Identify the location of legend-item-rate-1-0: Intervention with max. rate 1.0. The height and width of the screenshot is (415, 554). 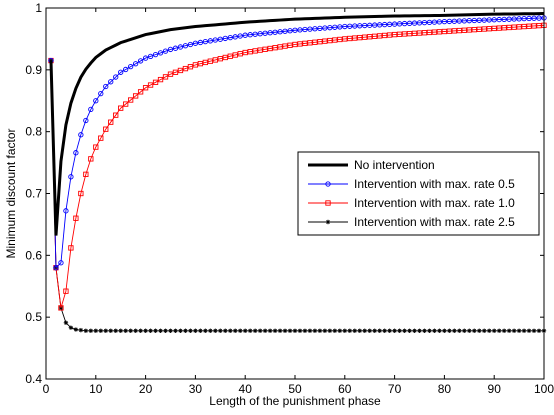
(411, 203).